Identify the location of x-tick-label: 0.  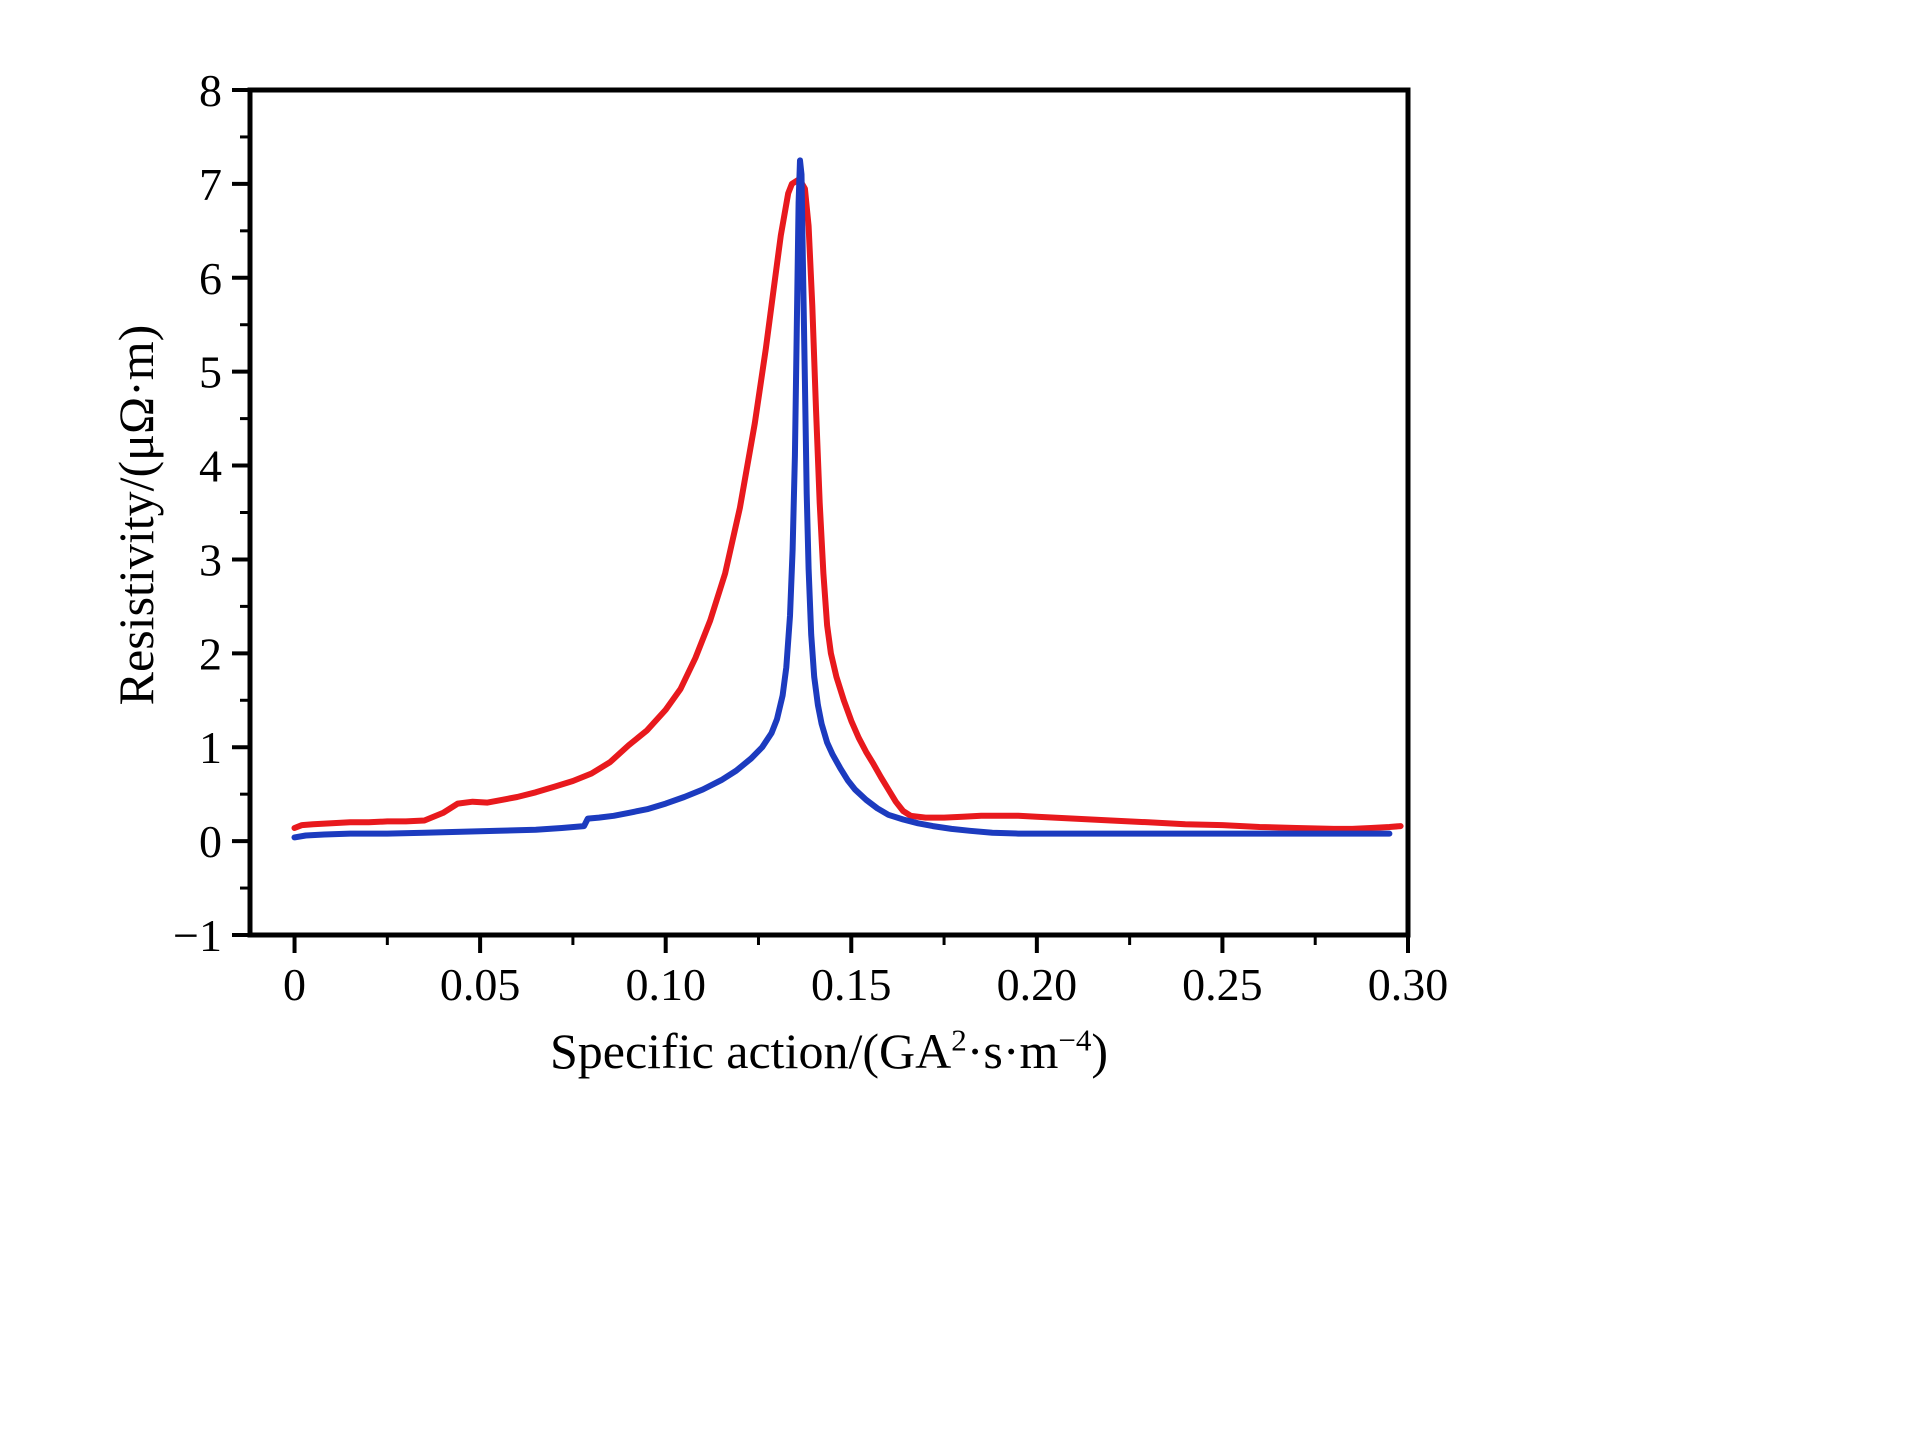
(294, 984).